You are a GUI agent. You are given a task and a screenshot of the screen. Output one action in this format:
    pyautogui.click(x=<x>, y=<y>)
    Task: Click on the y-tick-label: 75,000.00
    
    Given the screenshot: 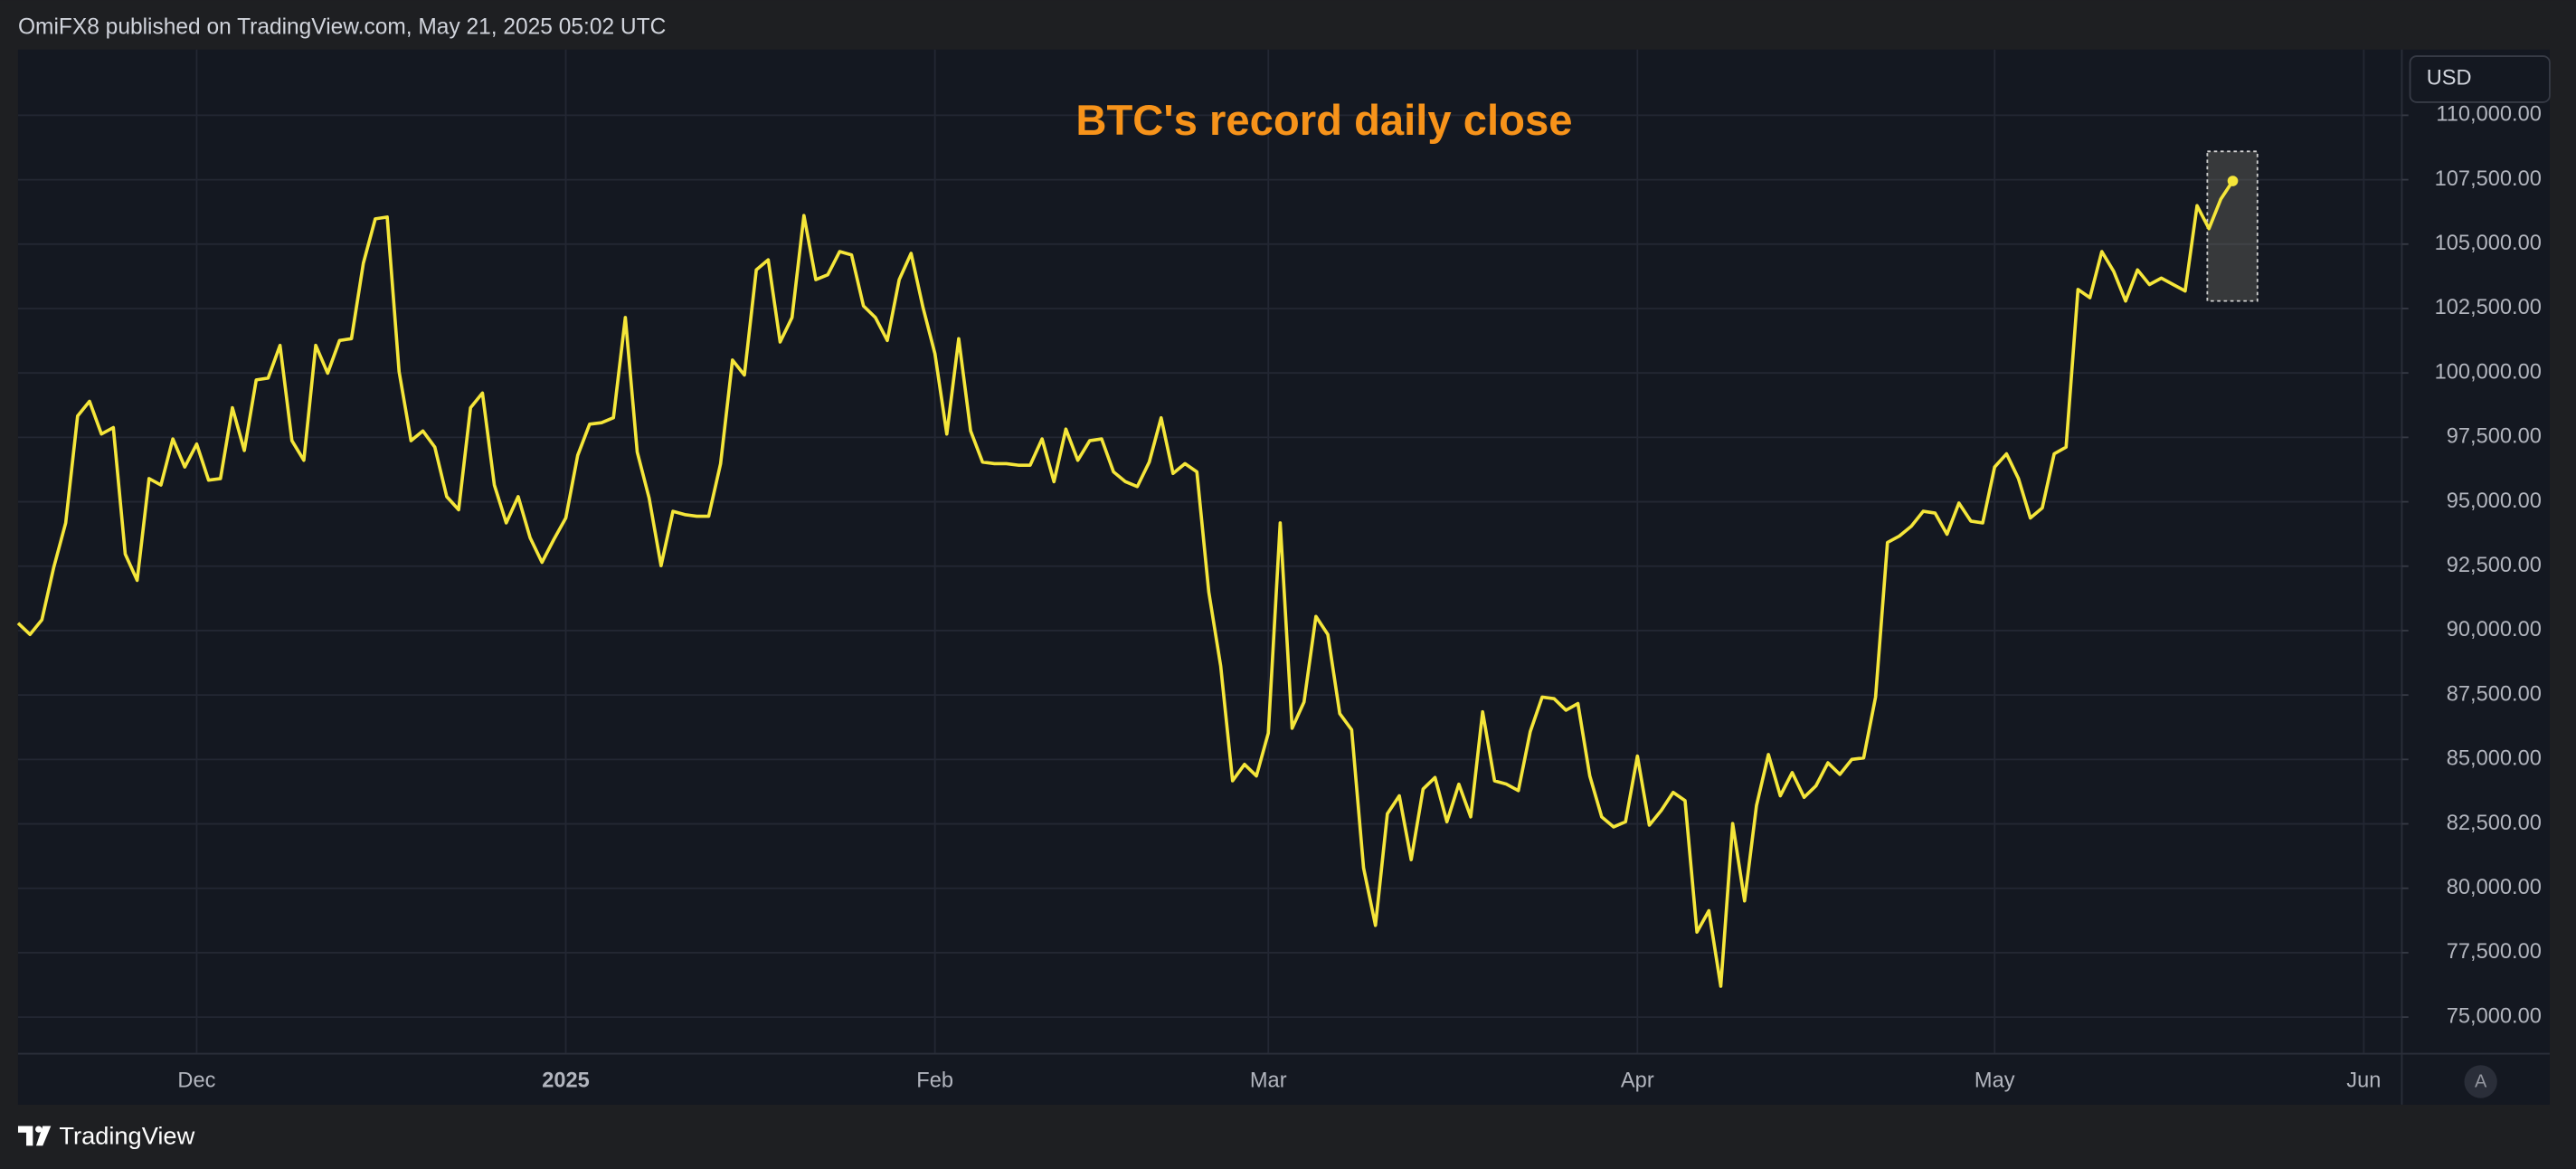 What is the action you would take?
    pyautogui.click(x=2494, y=1016)
    